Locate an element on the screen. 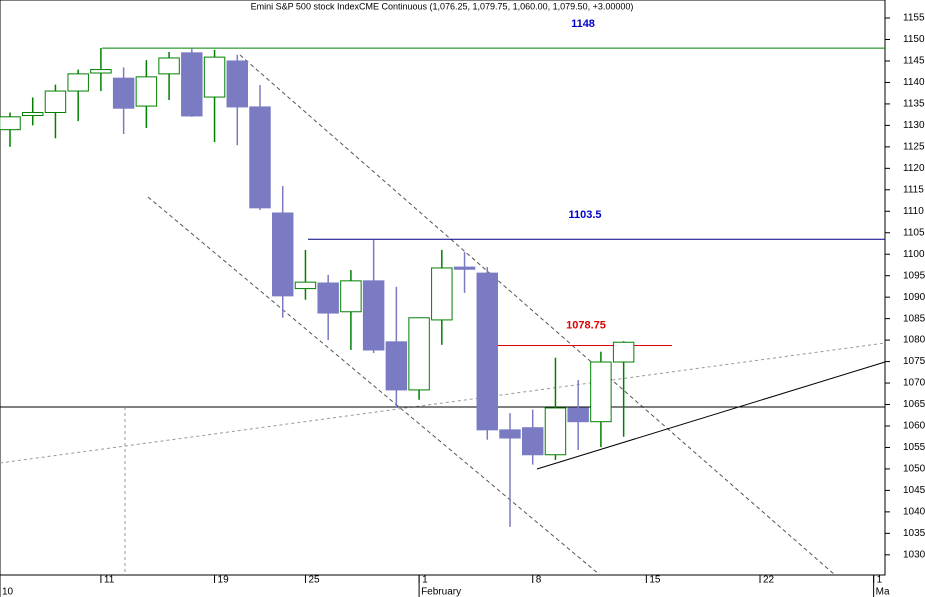 The image size is (925, 597). level-label: 1078.75 is located at coordinates (586, 325).